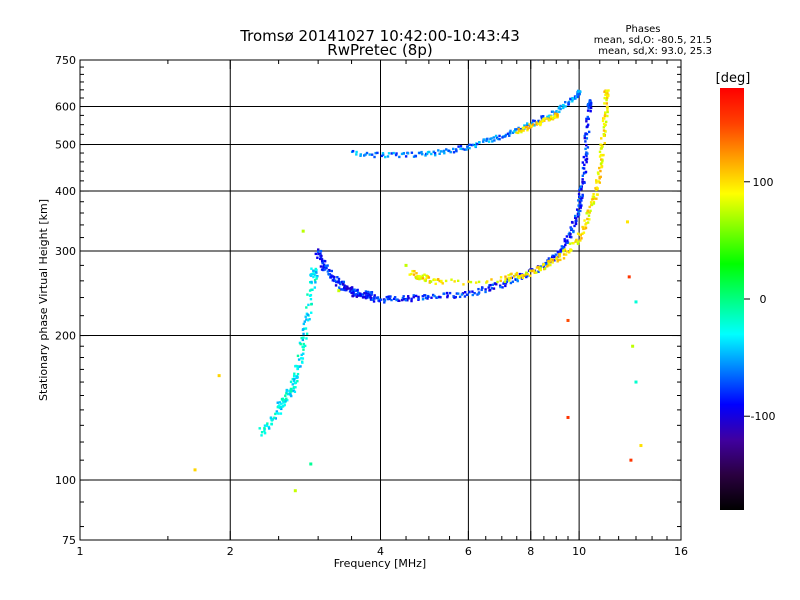 Image resolution: width=800 pixels, height=600 pixels. What do you see at coordinates (65, 145) in the screenshot?
I see `y-tick-label: 500` at bounding box center [65, 145].